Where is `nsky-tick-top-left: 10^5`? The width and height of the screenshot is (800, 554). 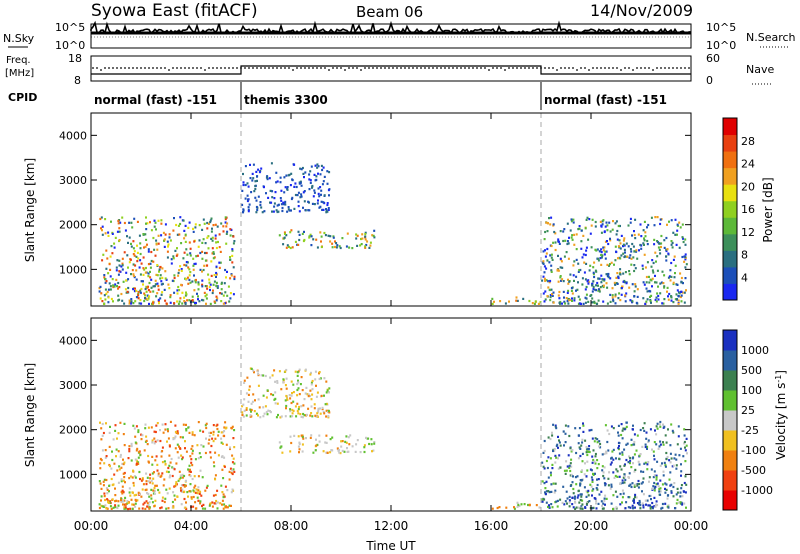
nsky-tick-top-left: 10^5 is located at coordinates (70, 27).